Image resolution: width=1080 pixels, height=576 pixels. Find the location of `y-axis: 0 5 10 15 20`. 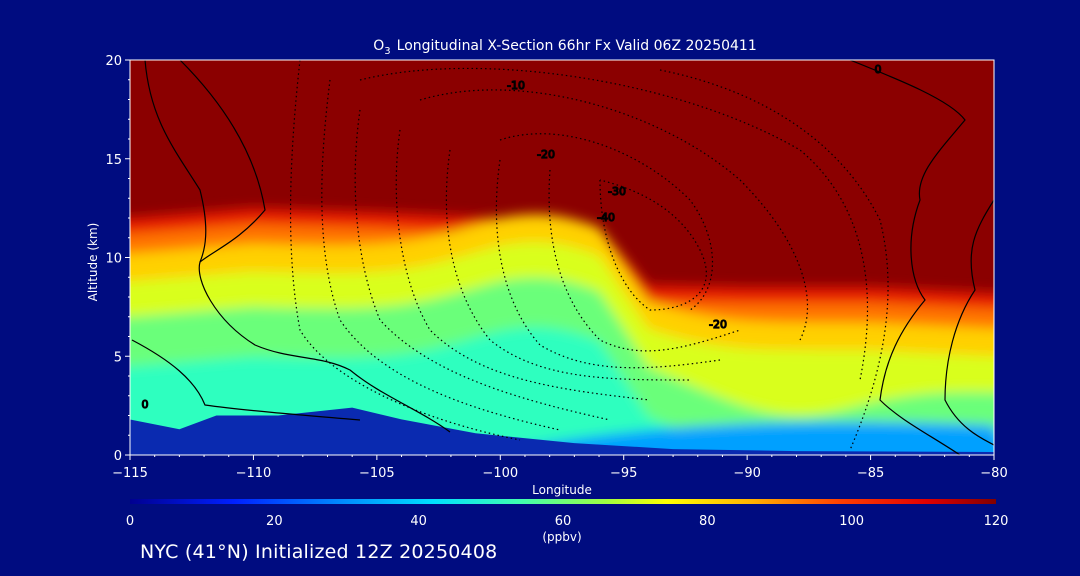

y-axis: 0 5 10 15 20 is located at coordinates (117, 259).